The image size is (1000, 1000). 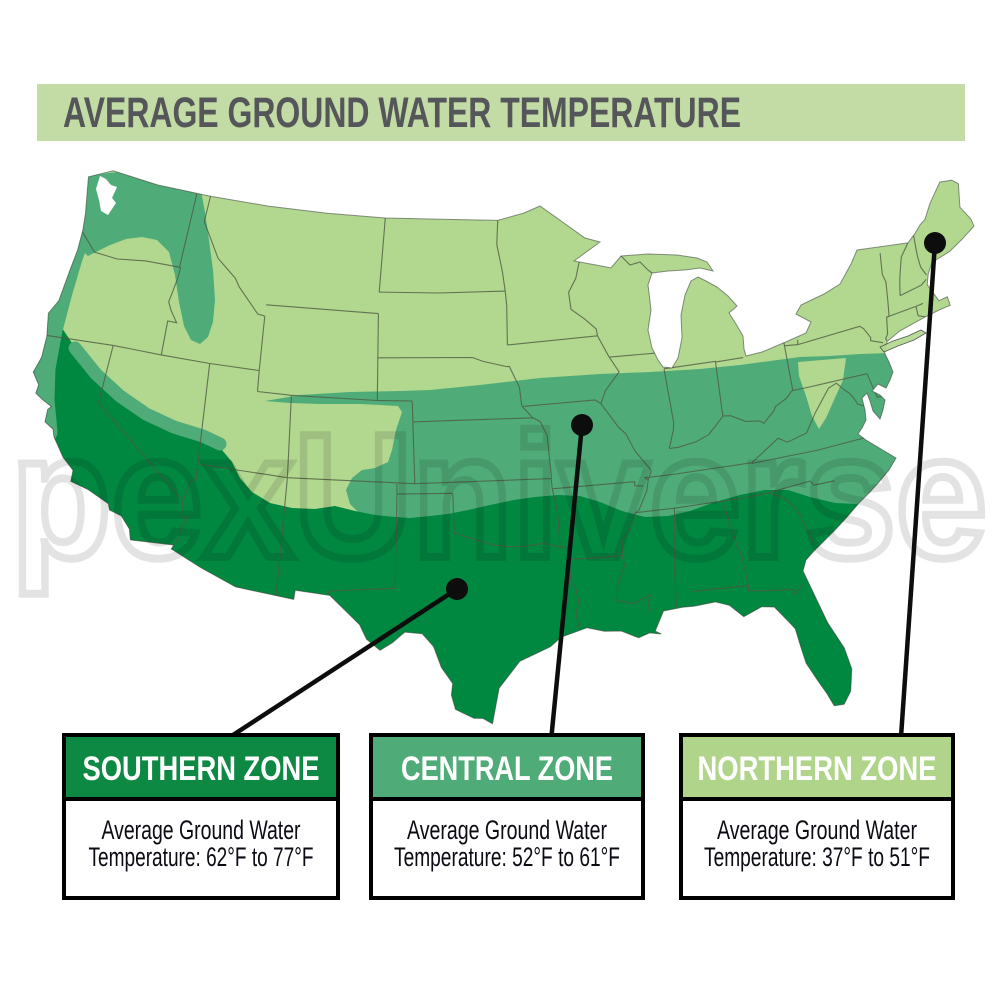 I want to click on svg-text: Temperature: 52°F to 61°F, so click(x=507, y=857).